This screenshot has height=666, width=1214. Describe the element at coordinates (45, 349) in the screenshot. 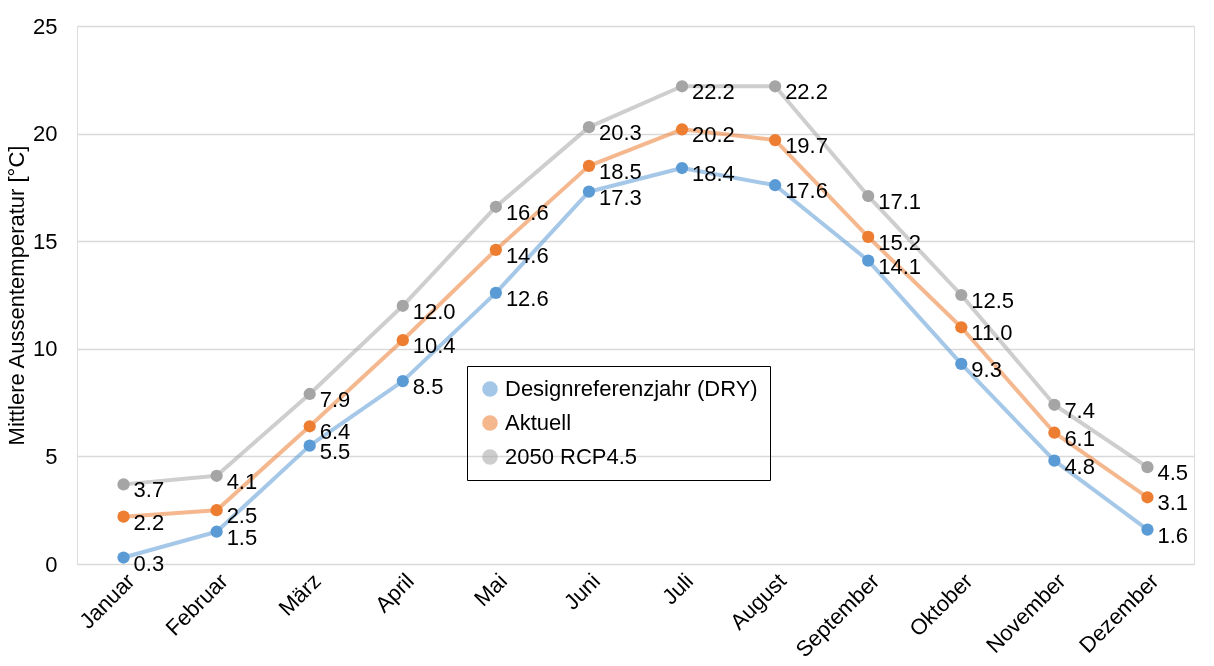

I see `y-tick-label: 10` at that location.